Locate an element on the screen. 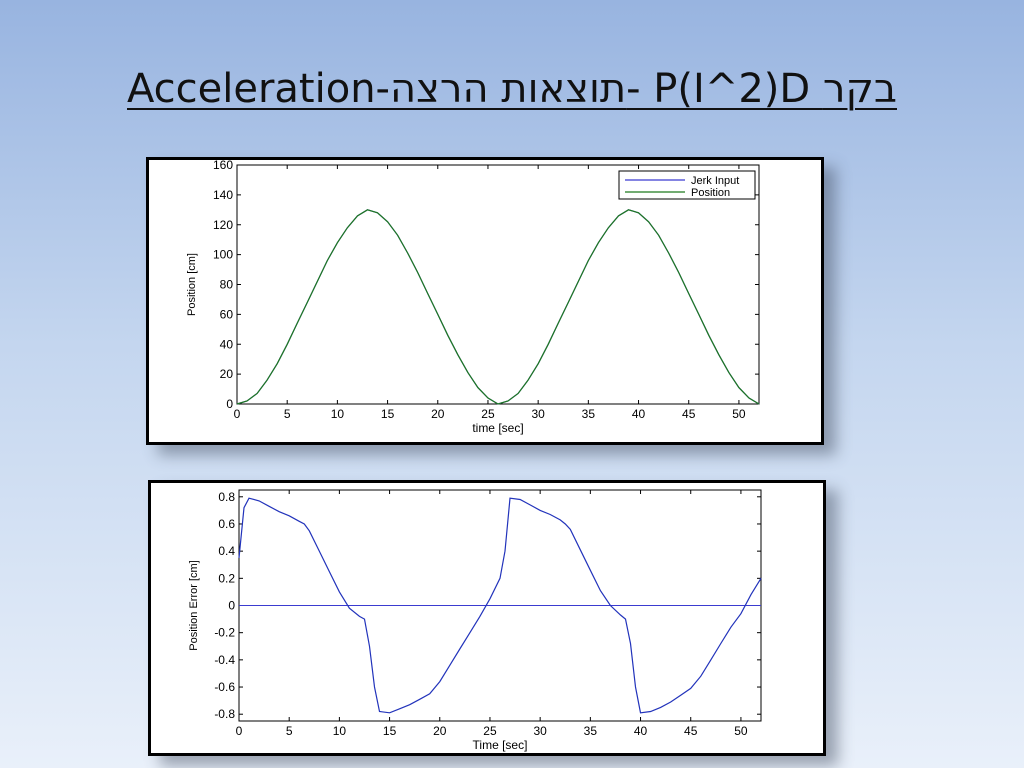 Image resolution: width=1024 pixels, height=768 pixels. chart1-xtick-label-40: 40 is located at coordinates (641, 731).